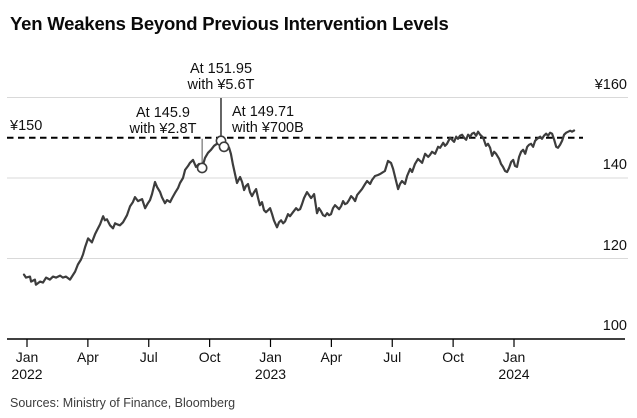 This screenshot has width=637, height=418. What do you see at coordinates (26, 126) in the screenshot?
I see `reference-line-label: ¥150` at bounding box center [26, 126].